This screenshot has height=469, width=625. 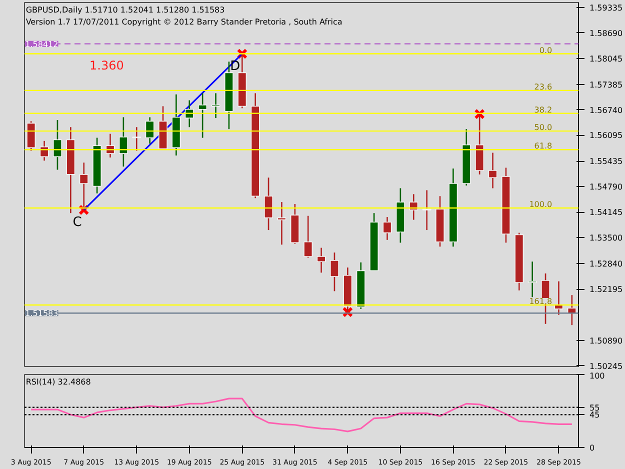 What do you see at coordinates (597, 376) in the screenshot?
I see `y-tick-label: 100` at bounding box center [597, 376].